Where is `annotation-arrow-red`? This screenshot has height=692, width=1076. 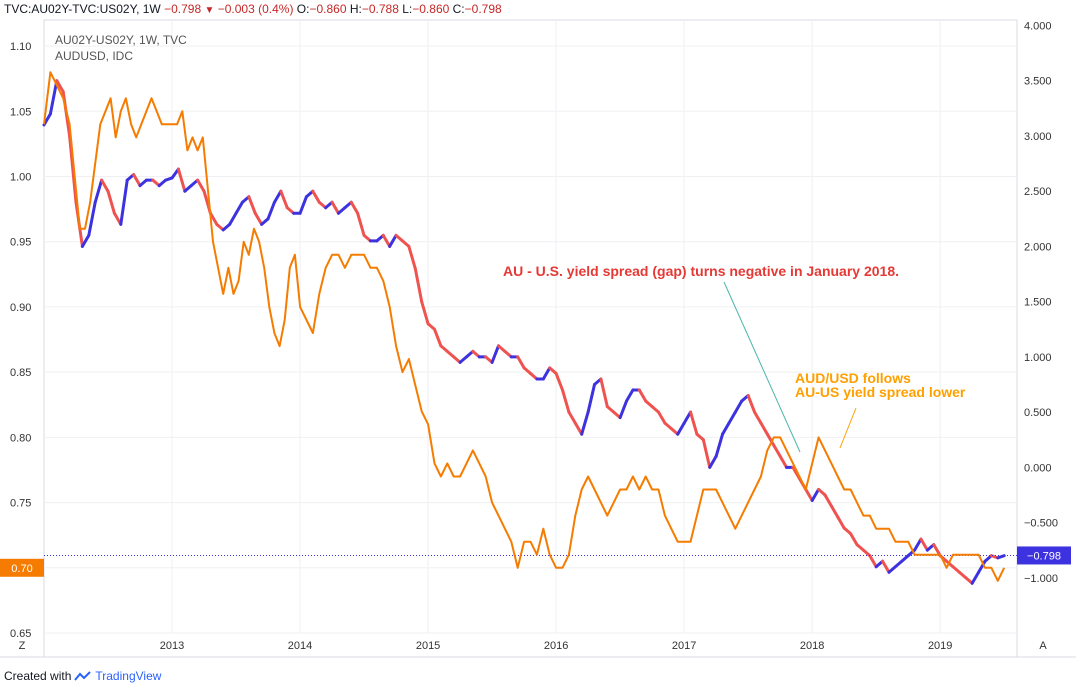 annotation-arrow-red is located at coordinates (762, 367).